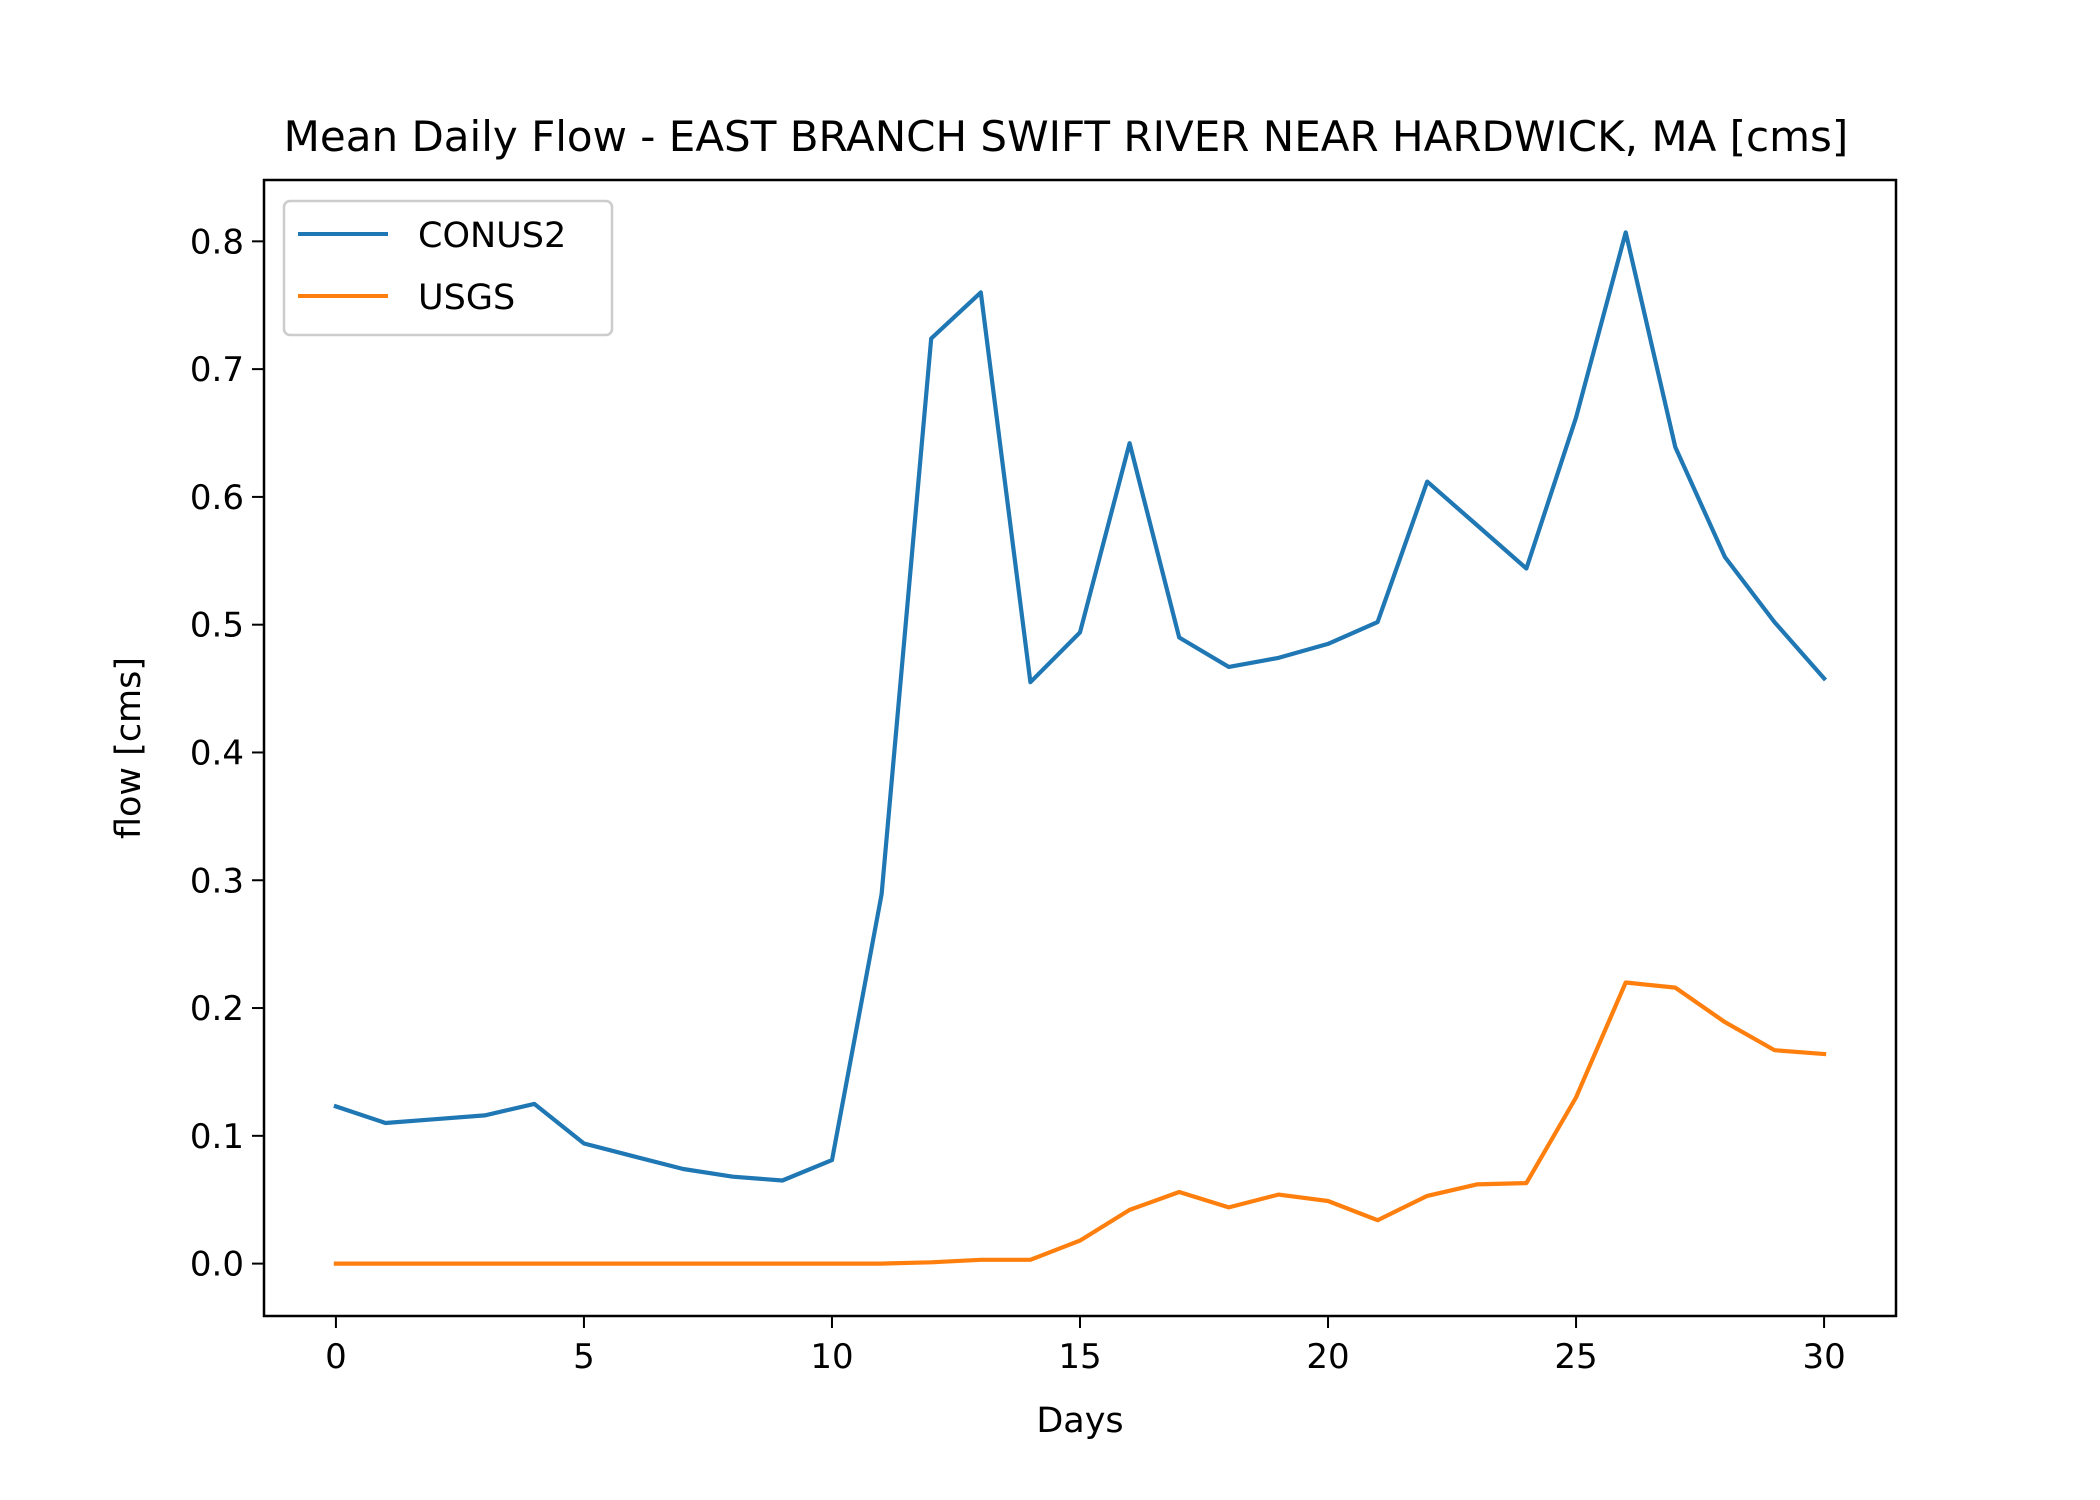  What do you see at coordinates (831, 1357) in the screenshot?
I see `x-tick-label: 10` at bounding box center [831, 1357].